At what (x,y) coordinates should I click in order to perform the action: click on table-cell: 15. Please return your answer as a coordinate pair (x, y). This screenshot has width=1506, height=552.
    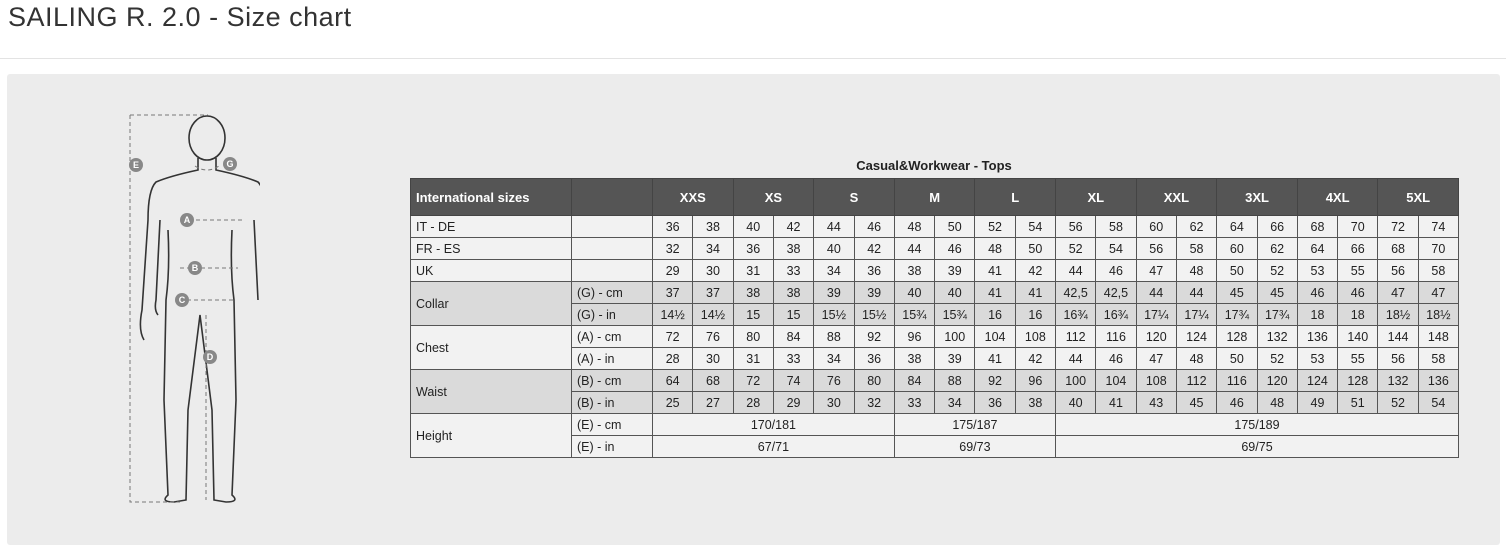
    Looking at the image, I should click on (753, 314).